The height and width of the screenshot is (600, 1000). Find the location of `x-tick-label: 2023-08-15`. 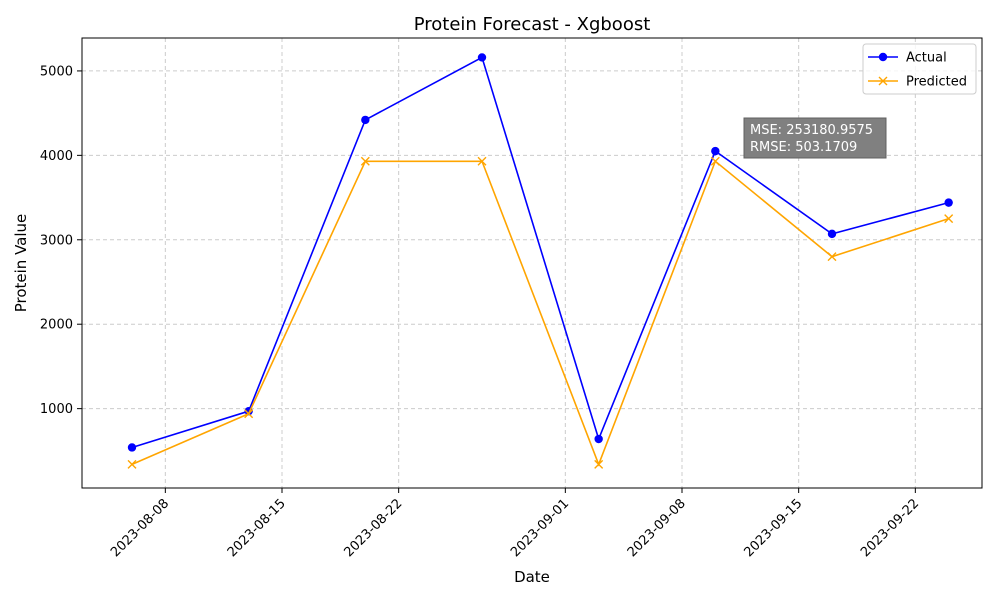

x-tick-label: 2023-08-15 is located at coordinates (257, 528).